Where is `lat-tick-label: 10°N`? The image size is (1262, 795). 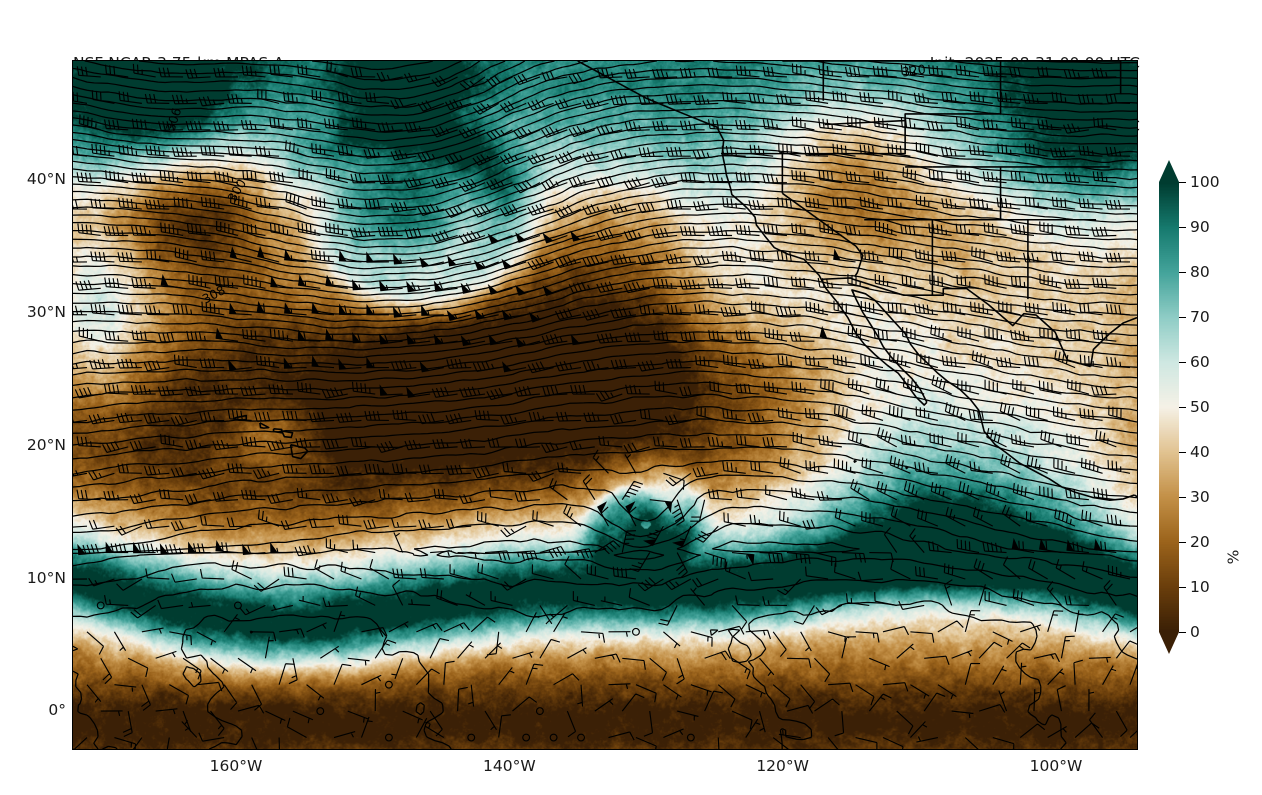 lat-tick-label: 10°N is located at coordinates (46, 577).